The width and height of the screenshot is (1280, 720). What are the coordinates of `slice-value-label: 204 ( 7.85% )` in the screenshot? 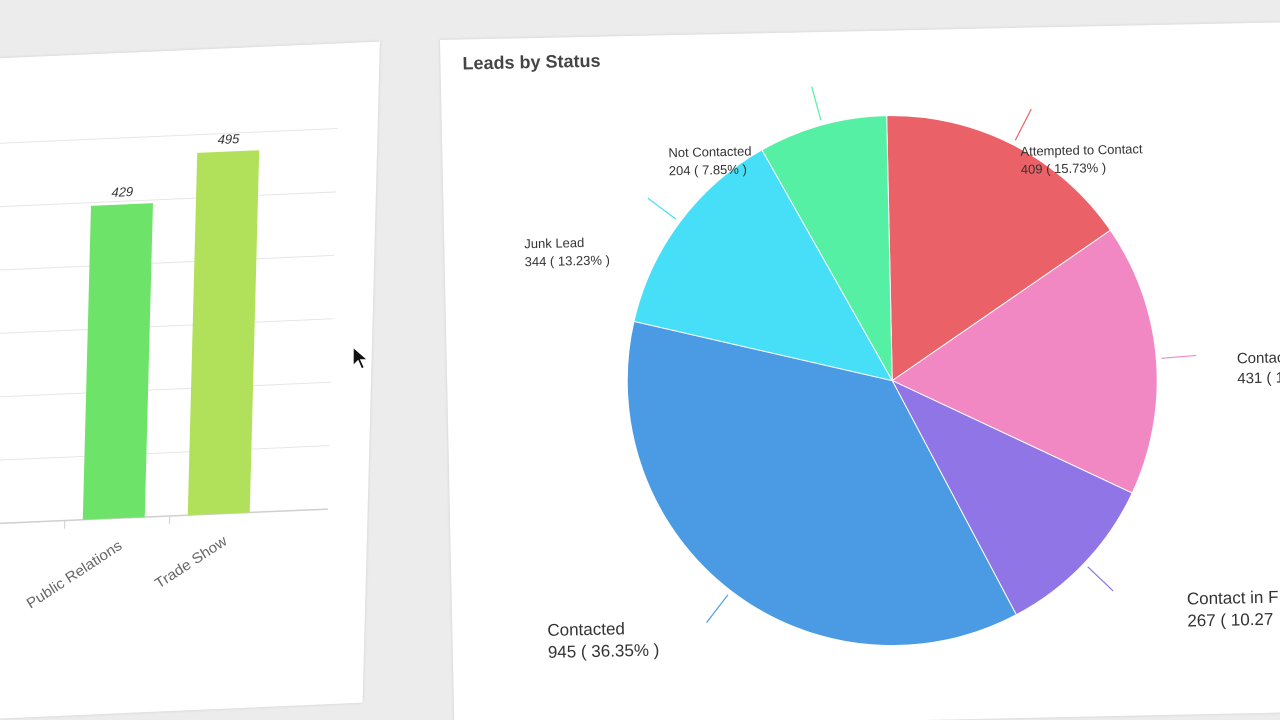 It's located at (708, 170).